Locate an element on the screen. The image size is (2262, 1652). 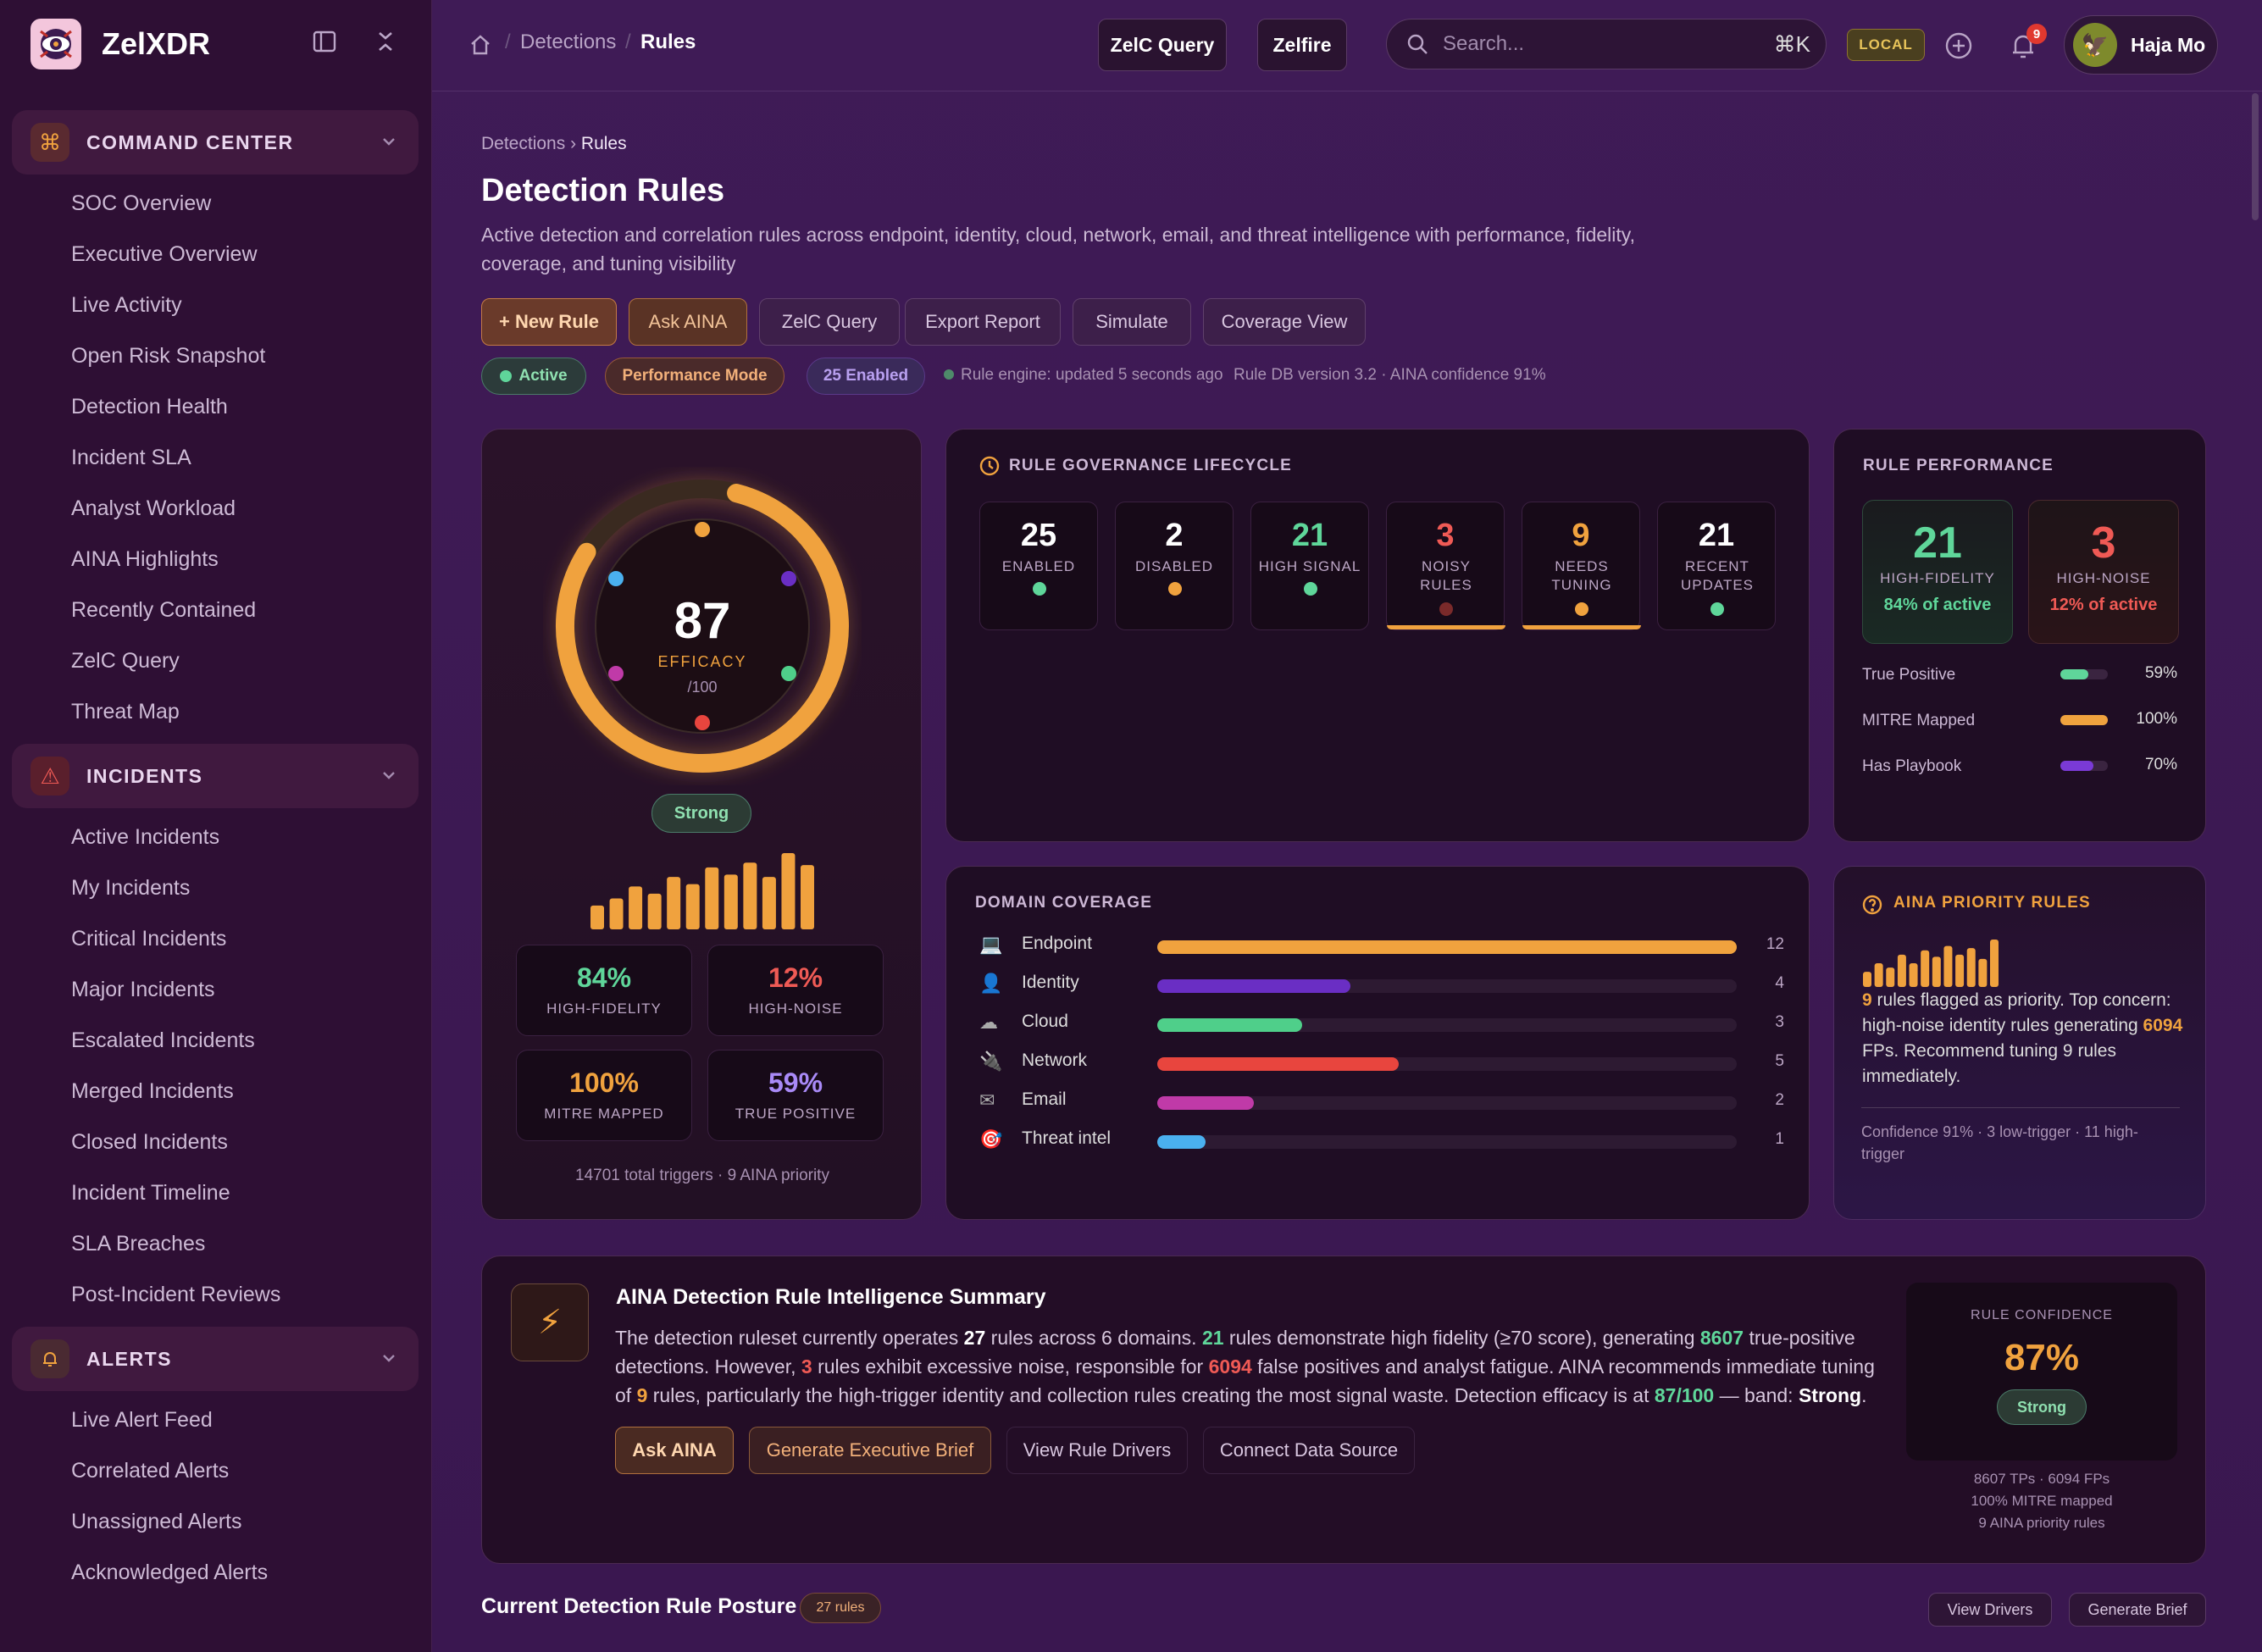
sidebar-item-detection-health: Detection Health is located at coordinates (149, 407).